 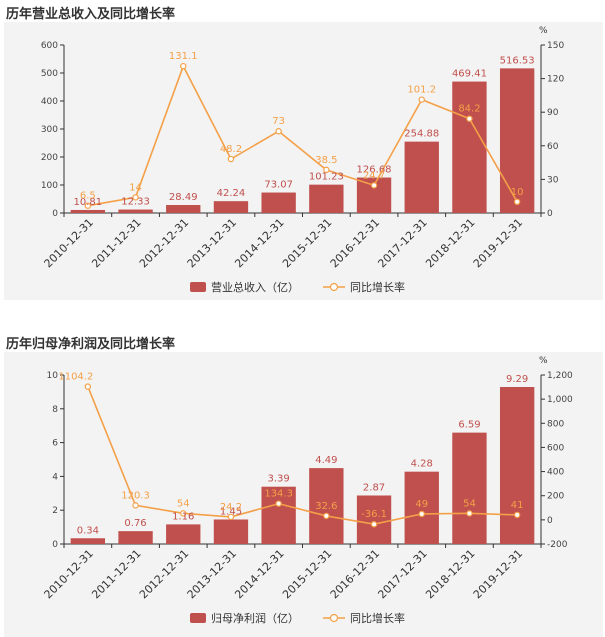 What do you see at coordinates (231, 193) in the screenshot?
I see `bar-value-label: 42.24` at bounding box center [231, 193].